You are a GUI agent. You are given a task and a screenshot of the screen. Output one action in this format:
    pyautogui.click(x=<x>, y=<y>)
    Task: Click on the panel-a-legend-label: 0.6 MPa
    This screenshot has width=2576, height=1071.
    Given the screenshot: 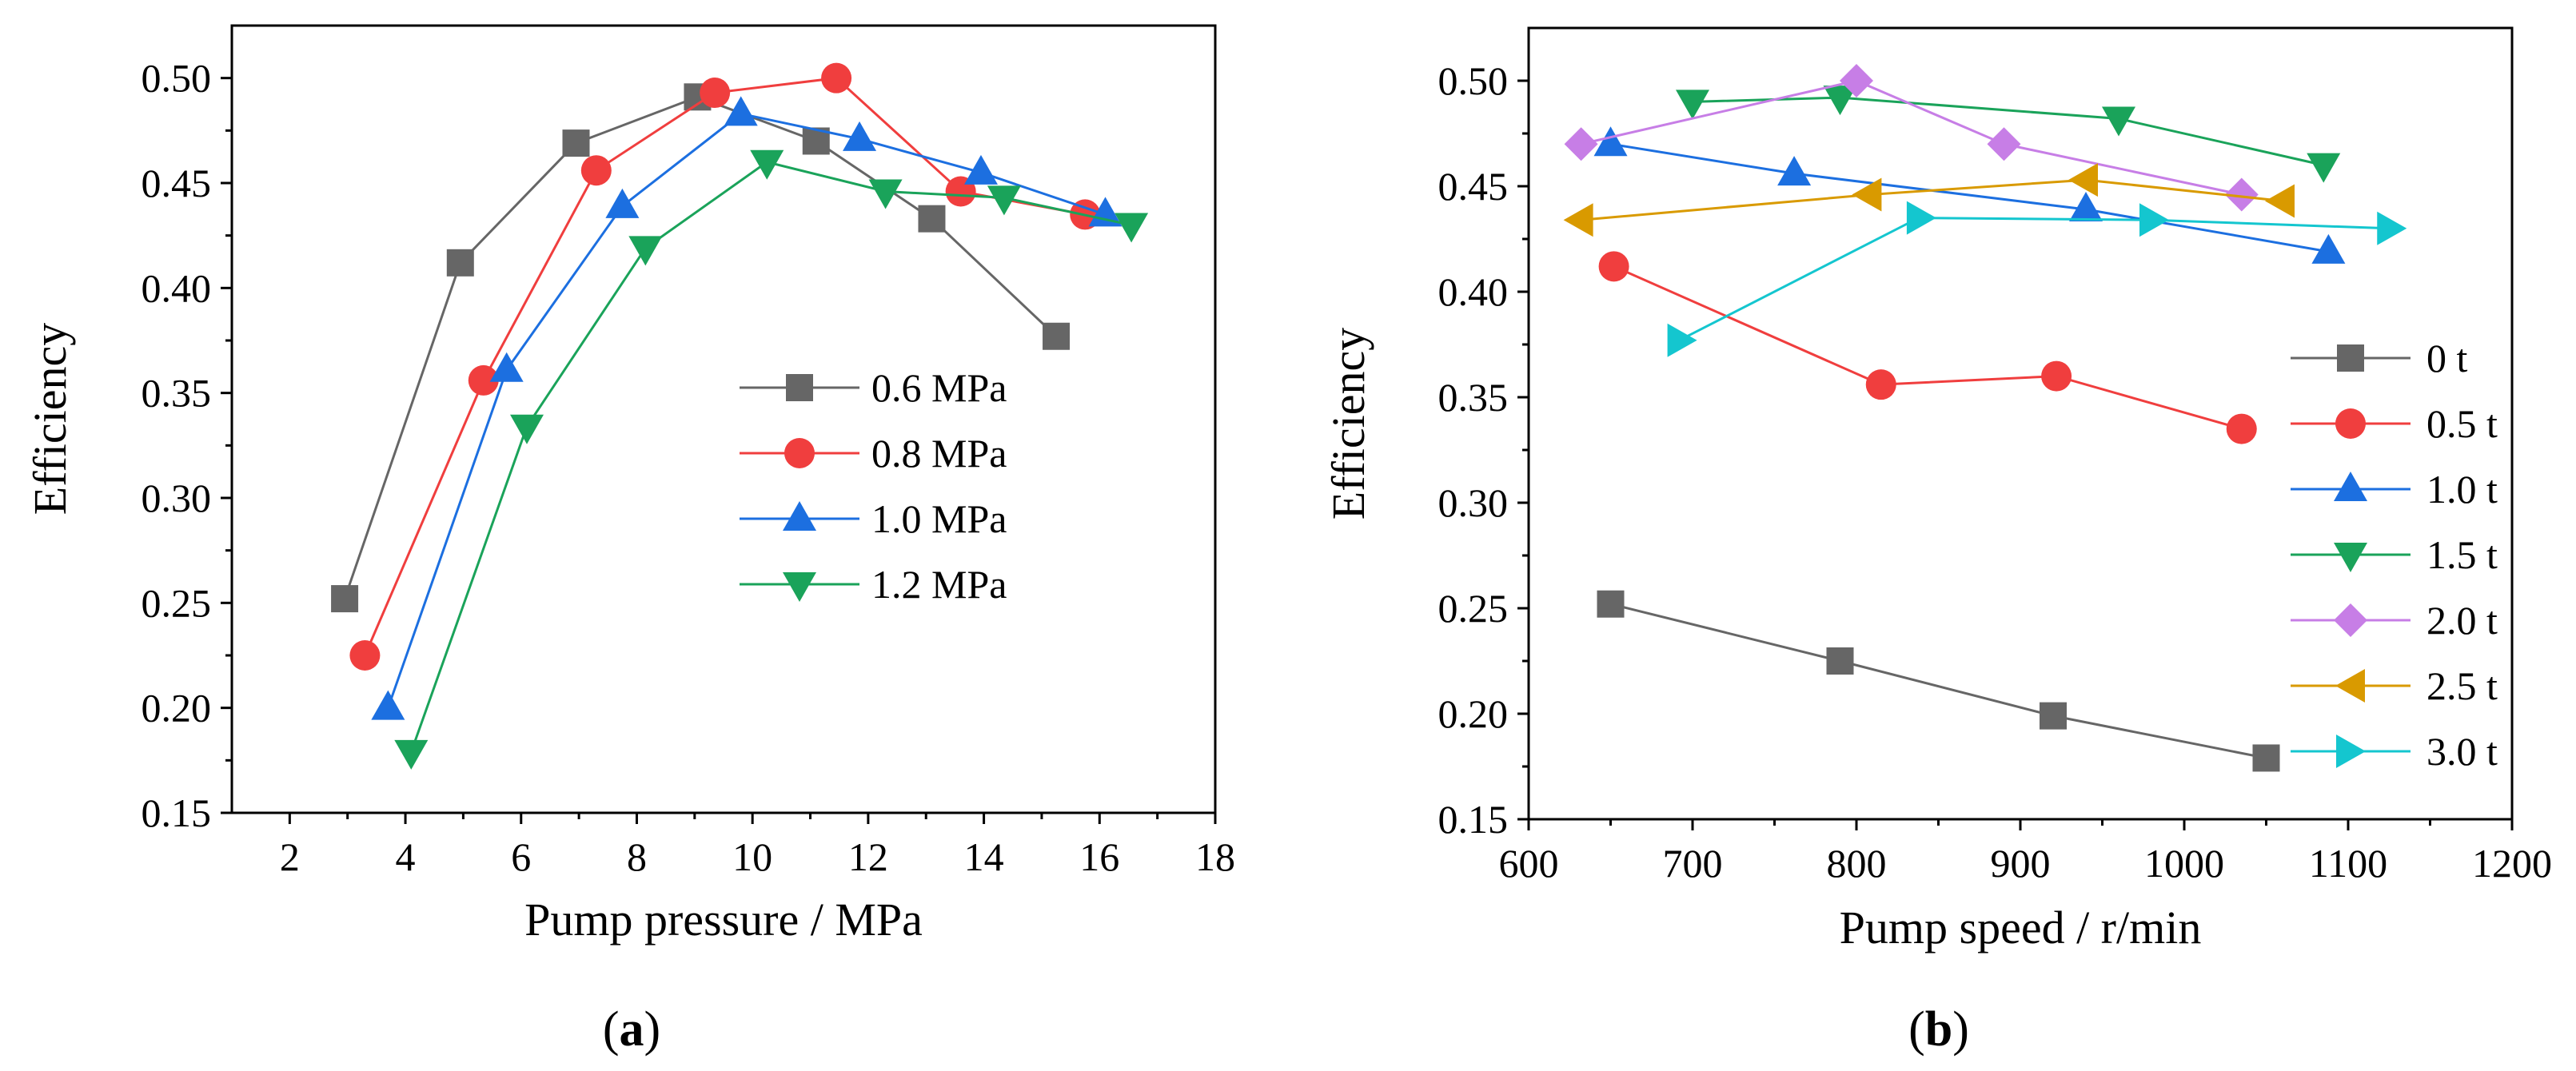 What is the action you would take?
    pyautogui.click(x=939, y=387)
    